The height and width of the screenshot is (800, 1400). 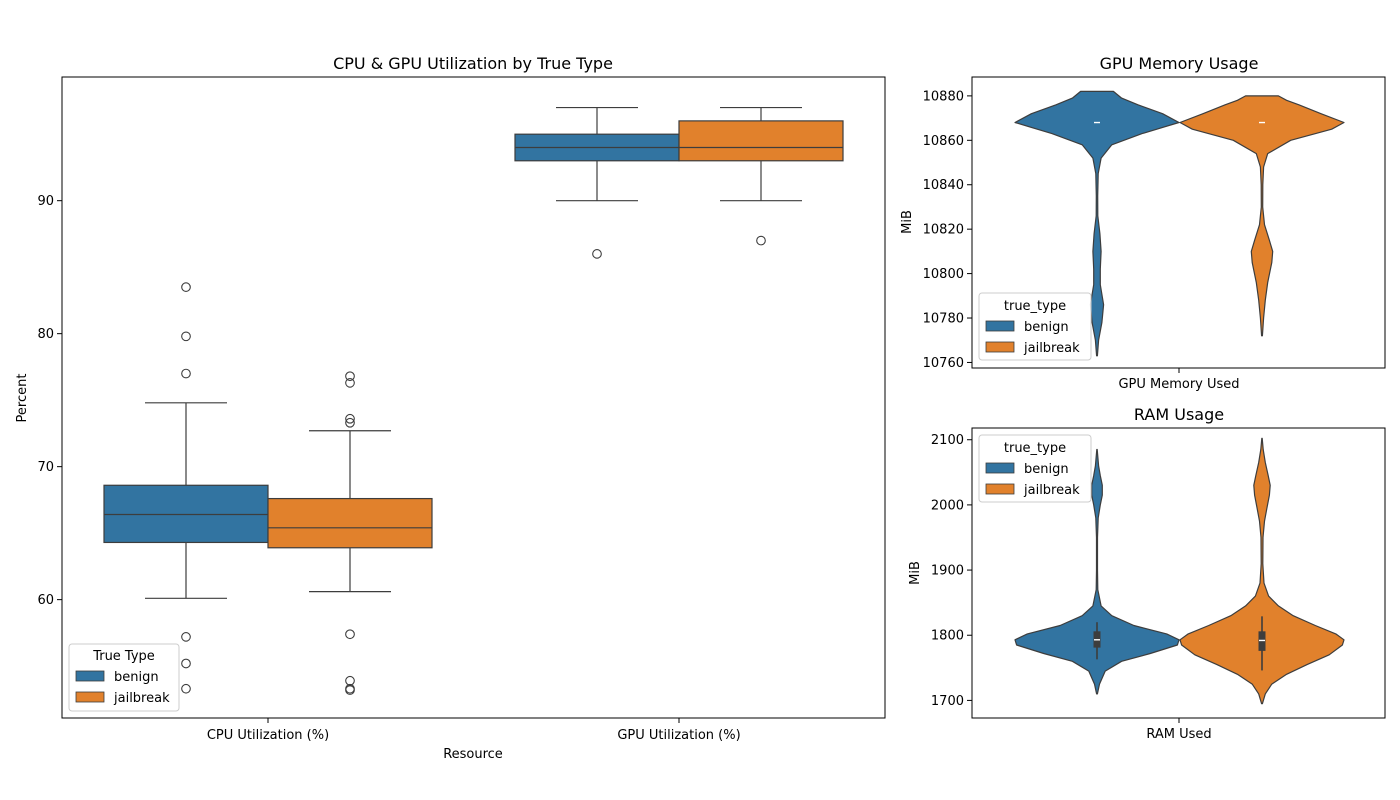 I want to click on gpumem-legend-benign-label: benign, so click(x=1046, y=327).